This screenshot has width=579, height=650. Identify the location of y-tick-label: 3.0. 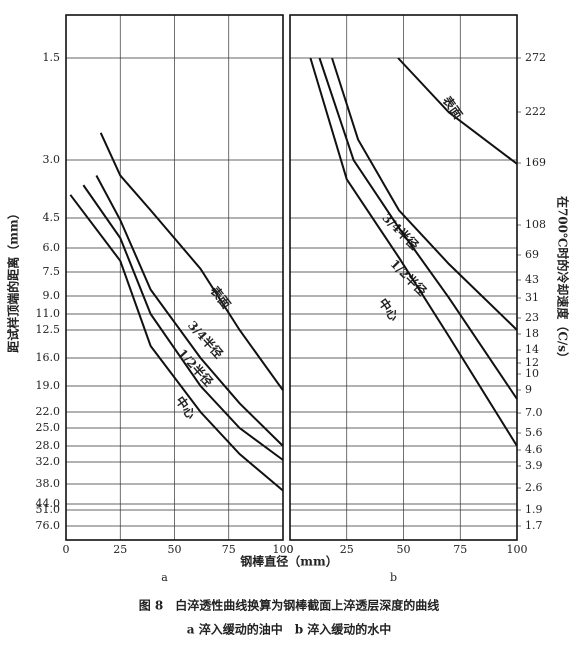
(52, 159).